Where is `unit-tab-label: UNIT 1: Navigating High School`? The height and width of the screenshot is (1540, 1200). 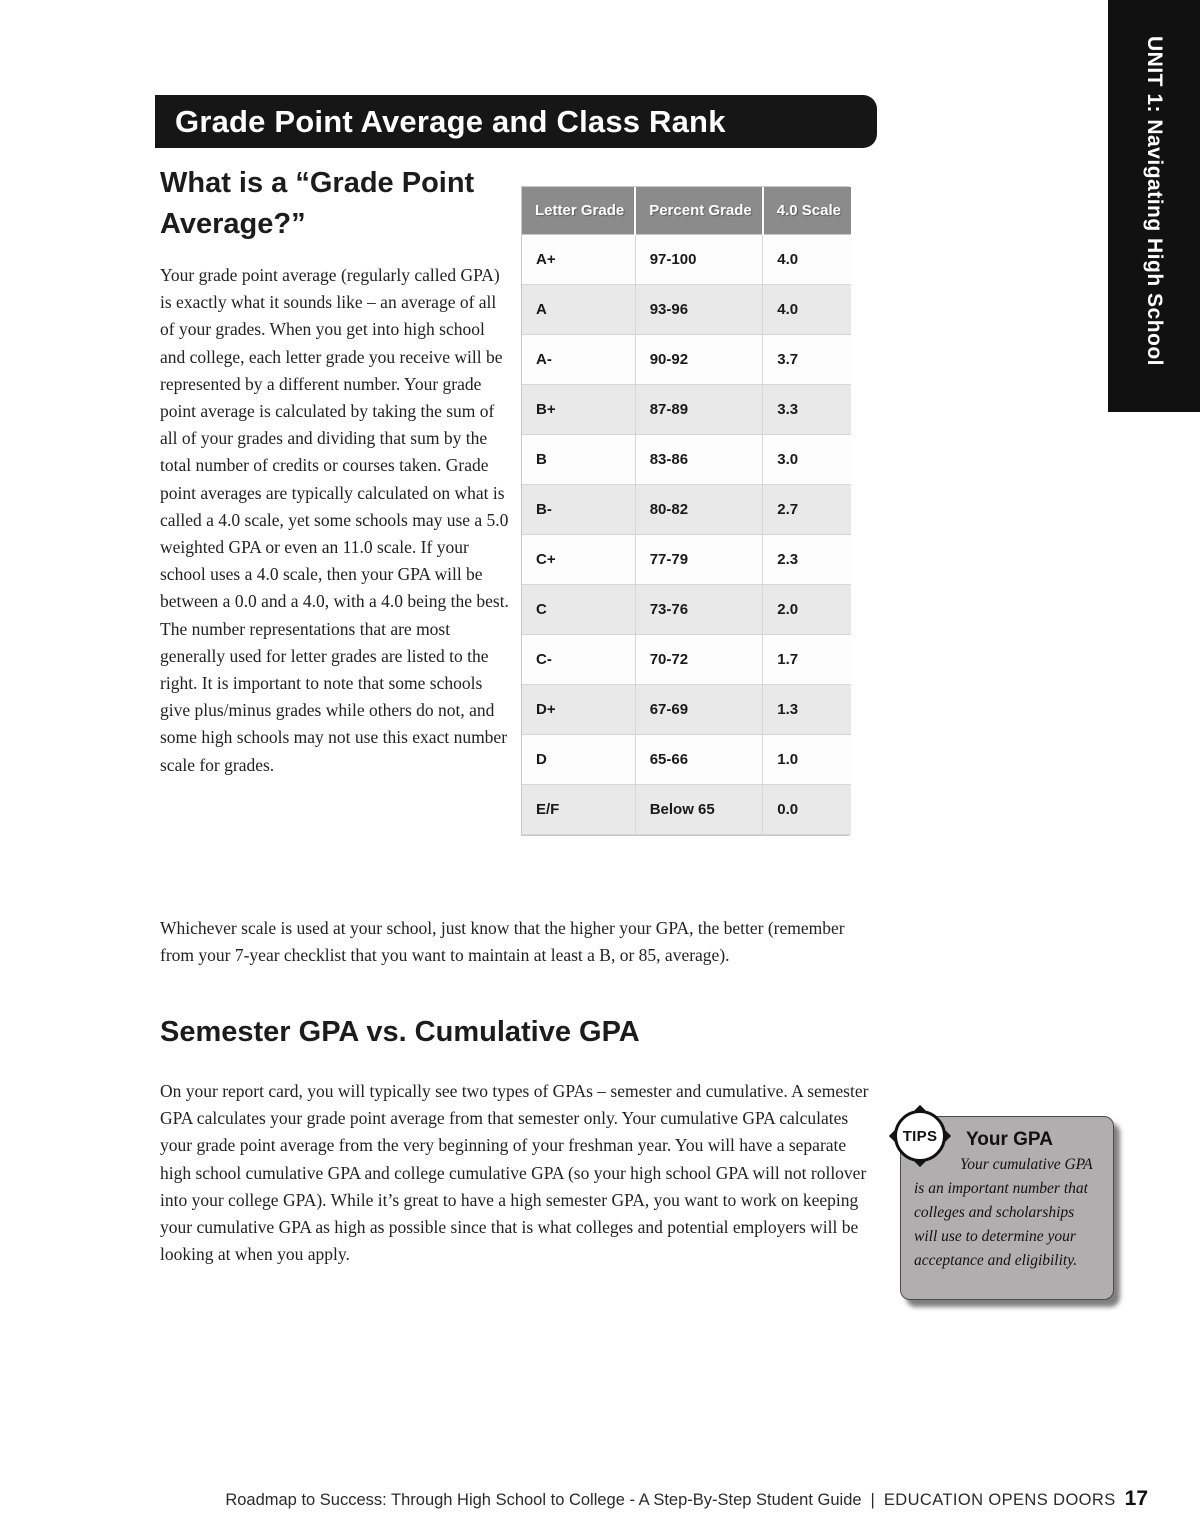 unit-tab-label: UNIT 1: Navigating High School is located at coordinates (1154, 201).